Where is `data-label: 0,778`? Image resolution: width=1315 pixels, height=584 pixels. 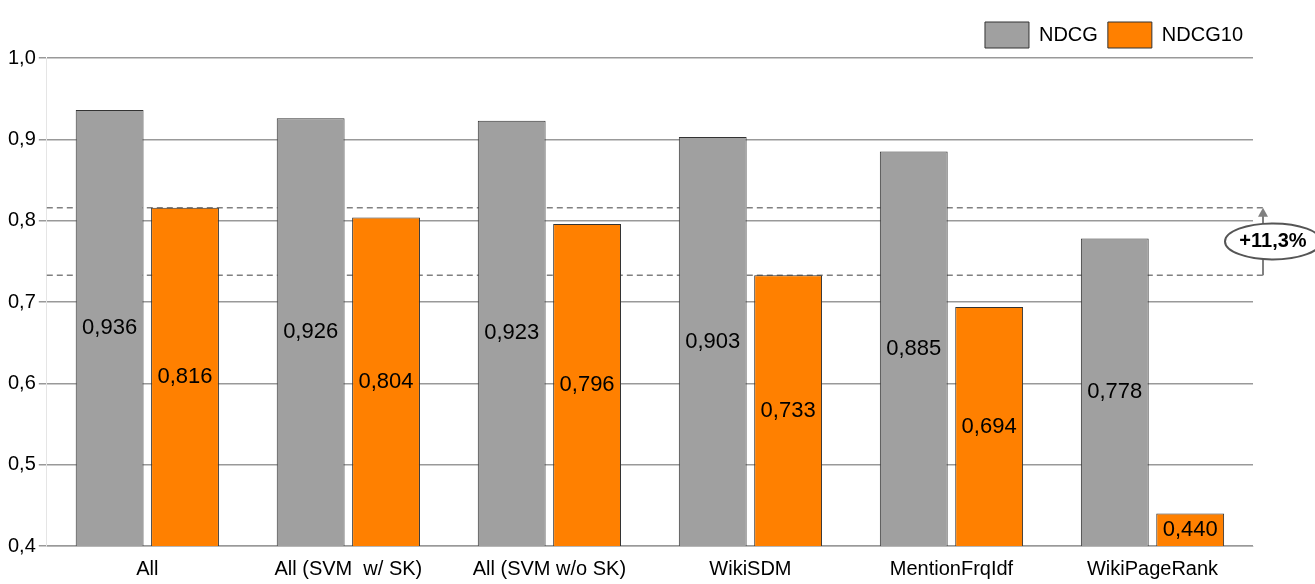 data-label: 0,778 is located at coordinates (1115, 391).